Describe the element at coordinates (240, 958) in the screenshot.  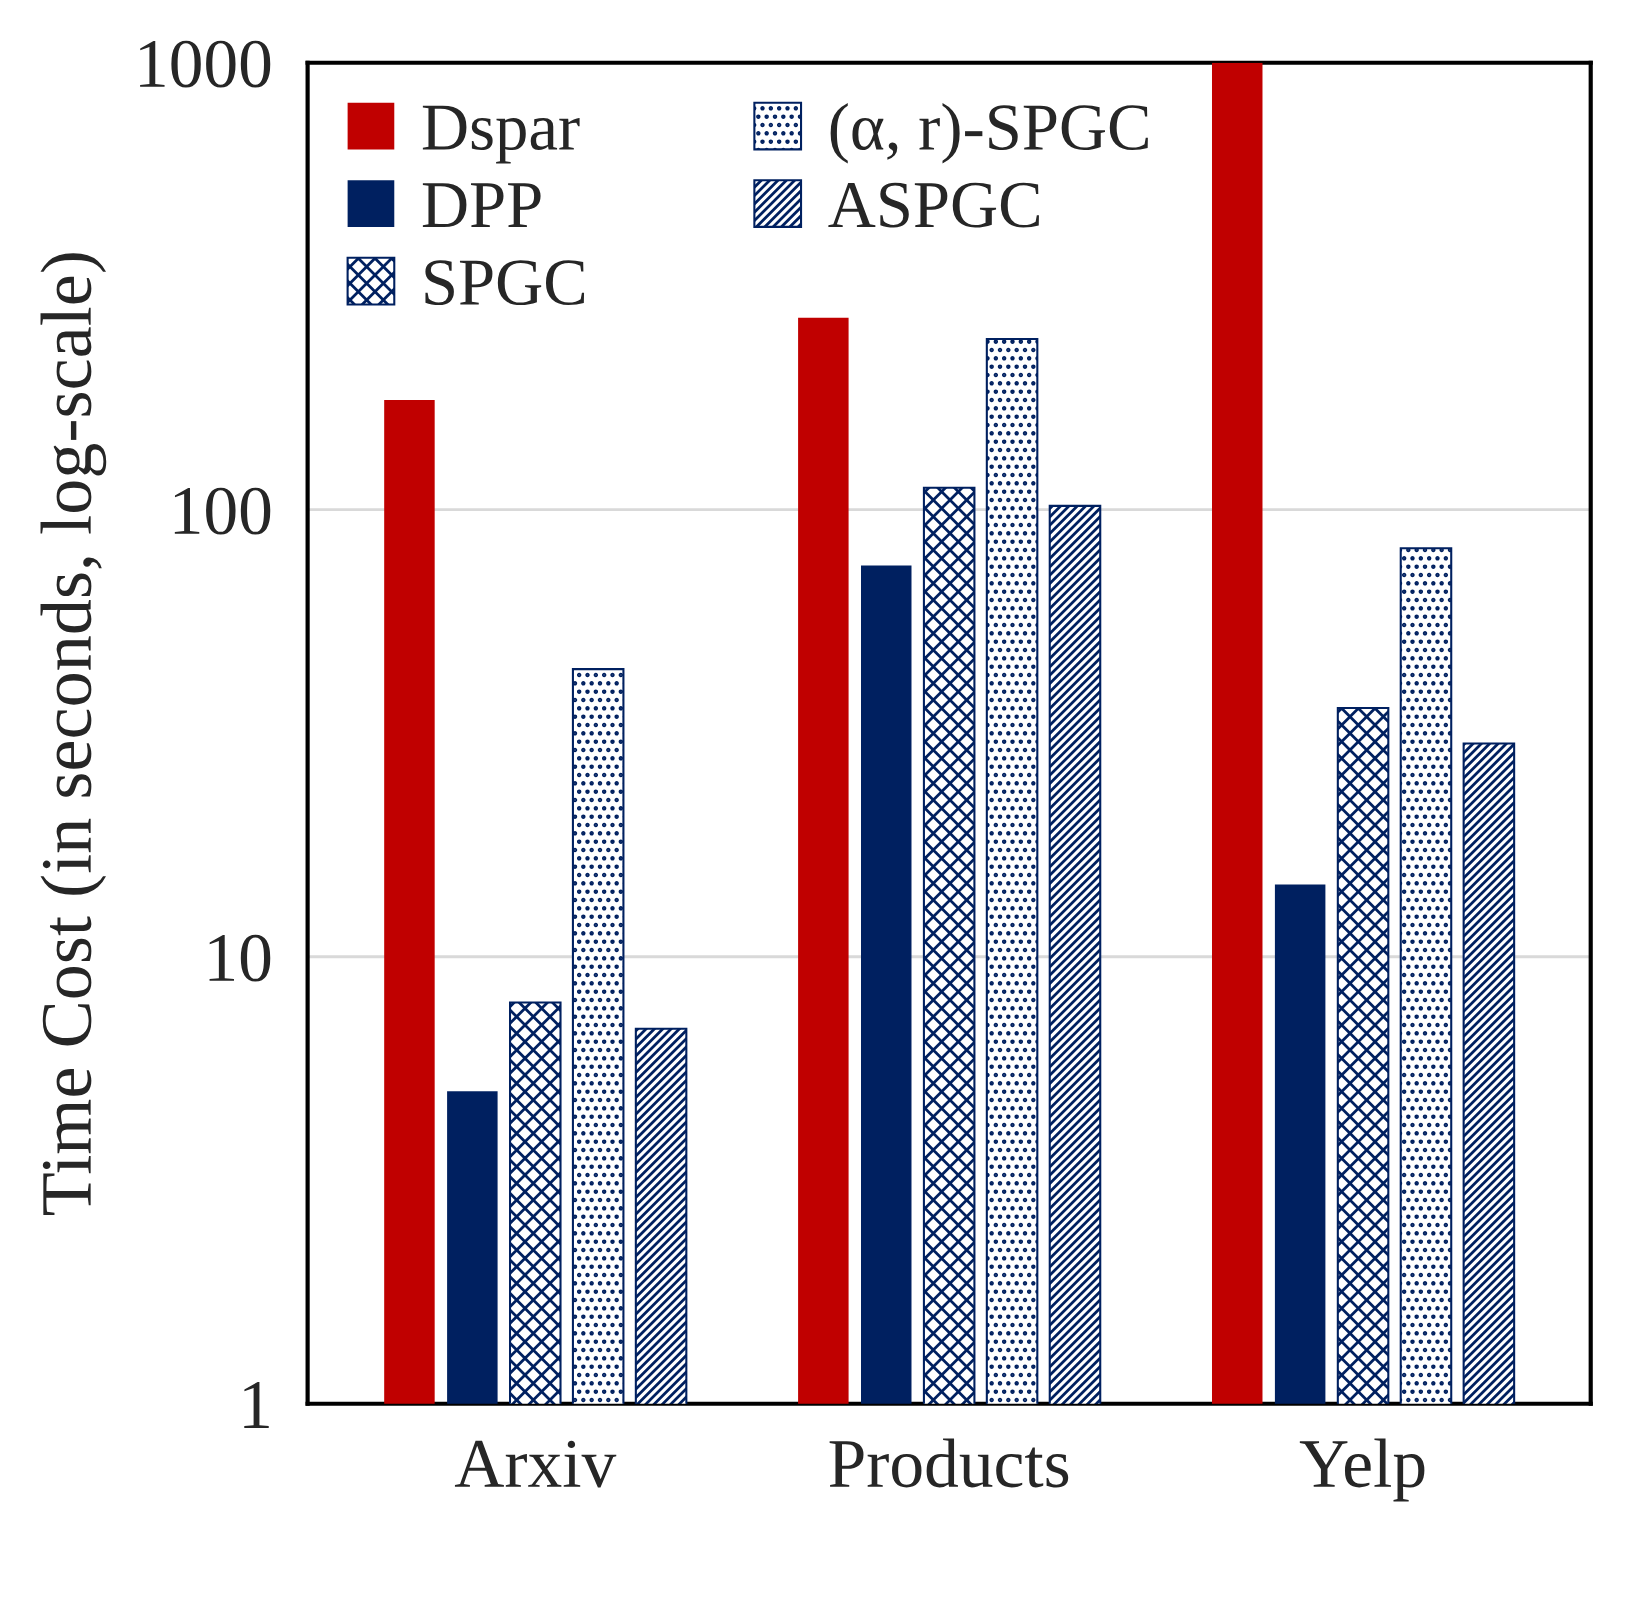
I see `y-tick-label: 10` at that location.